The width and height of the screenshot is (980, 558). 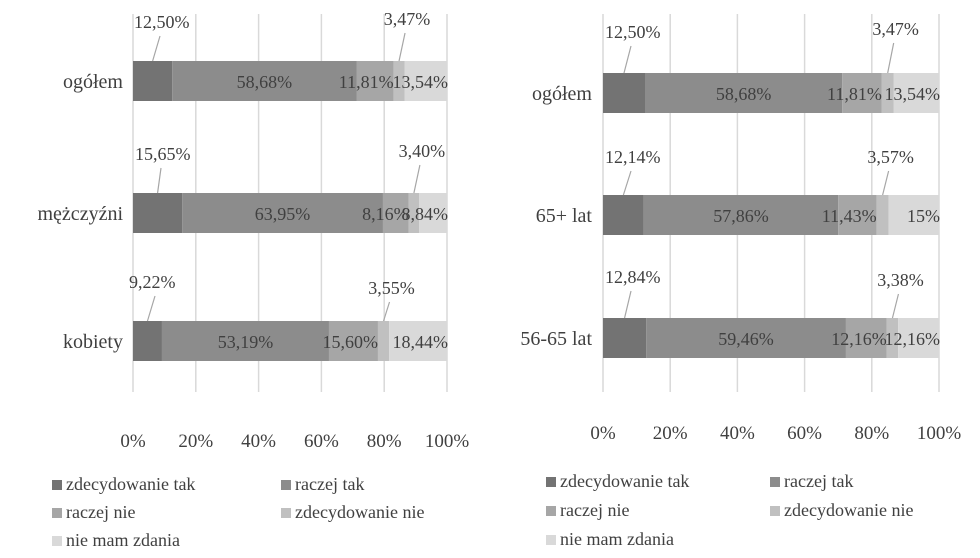 I want to click on data-label: 63,95%, so click(x=283, y=214).